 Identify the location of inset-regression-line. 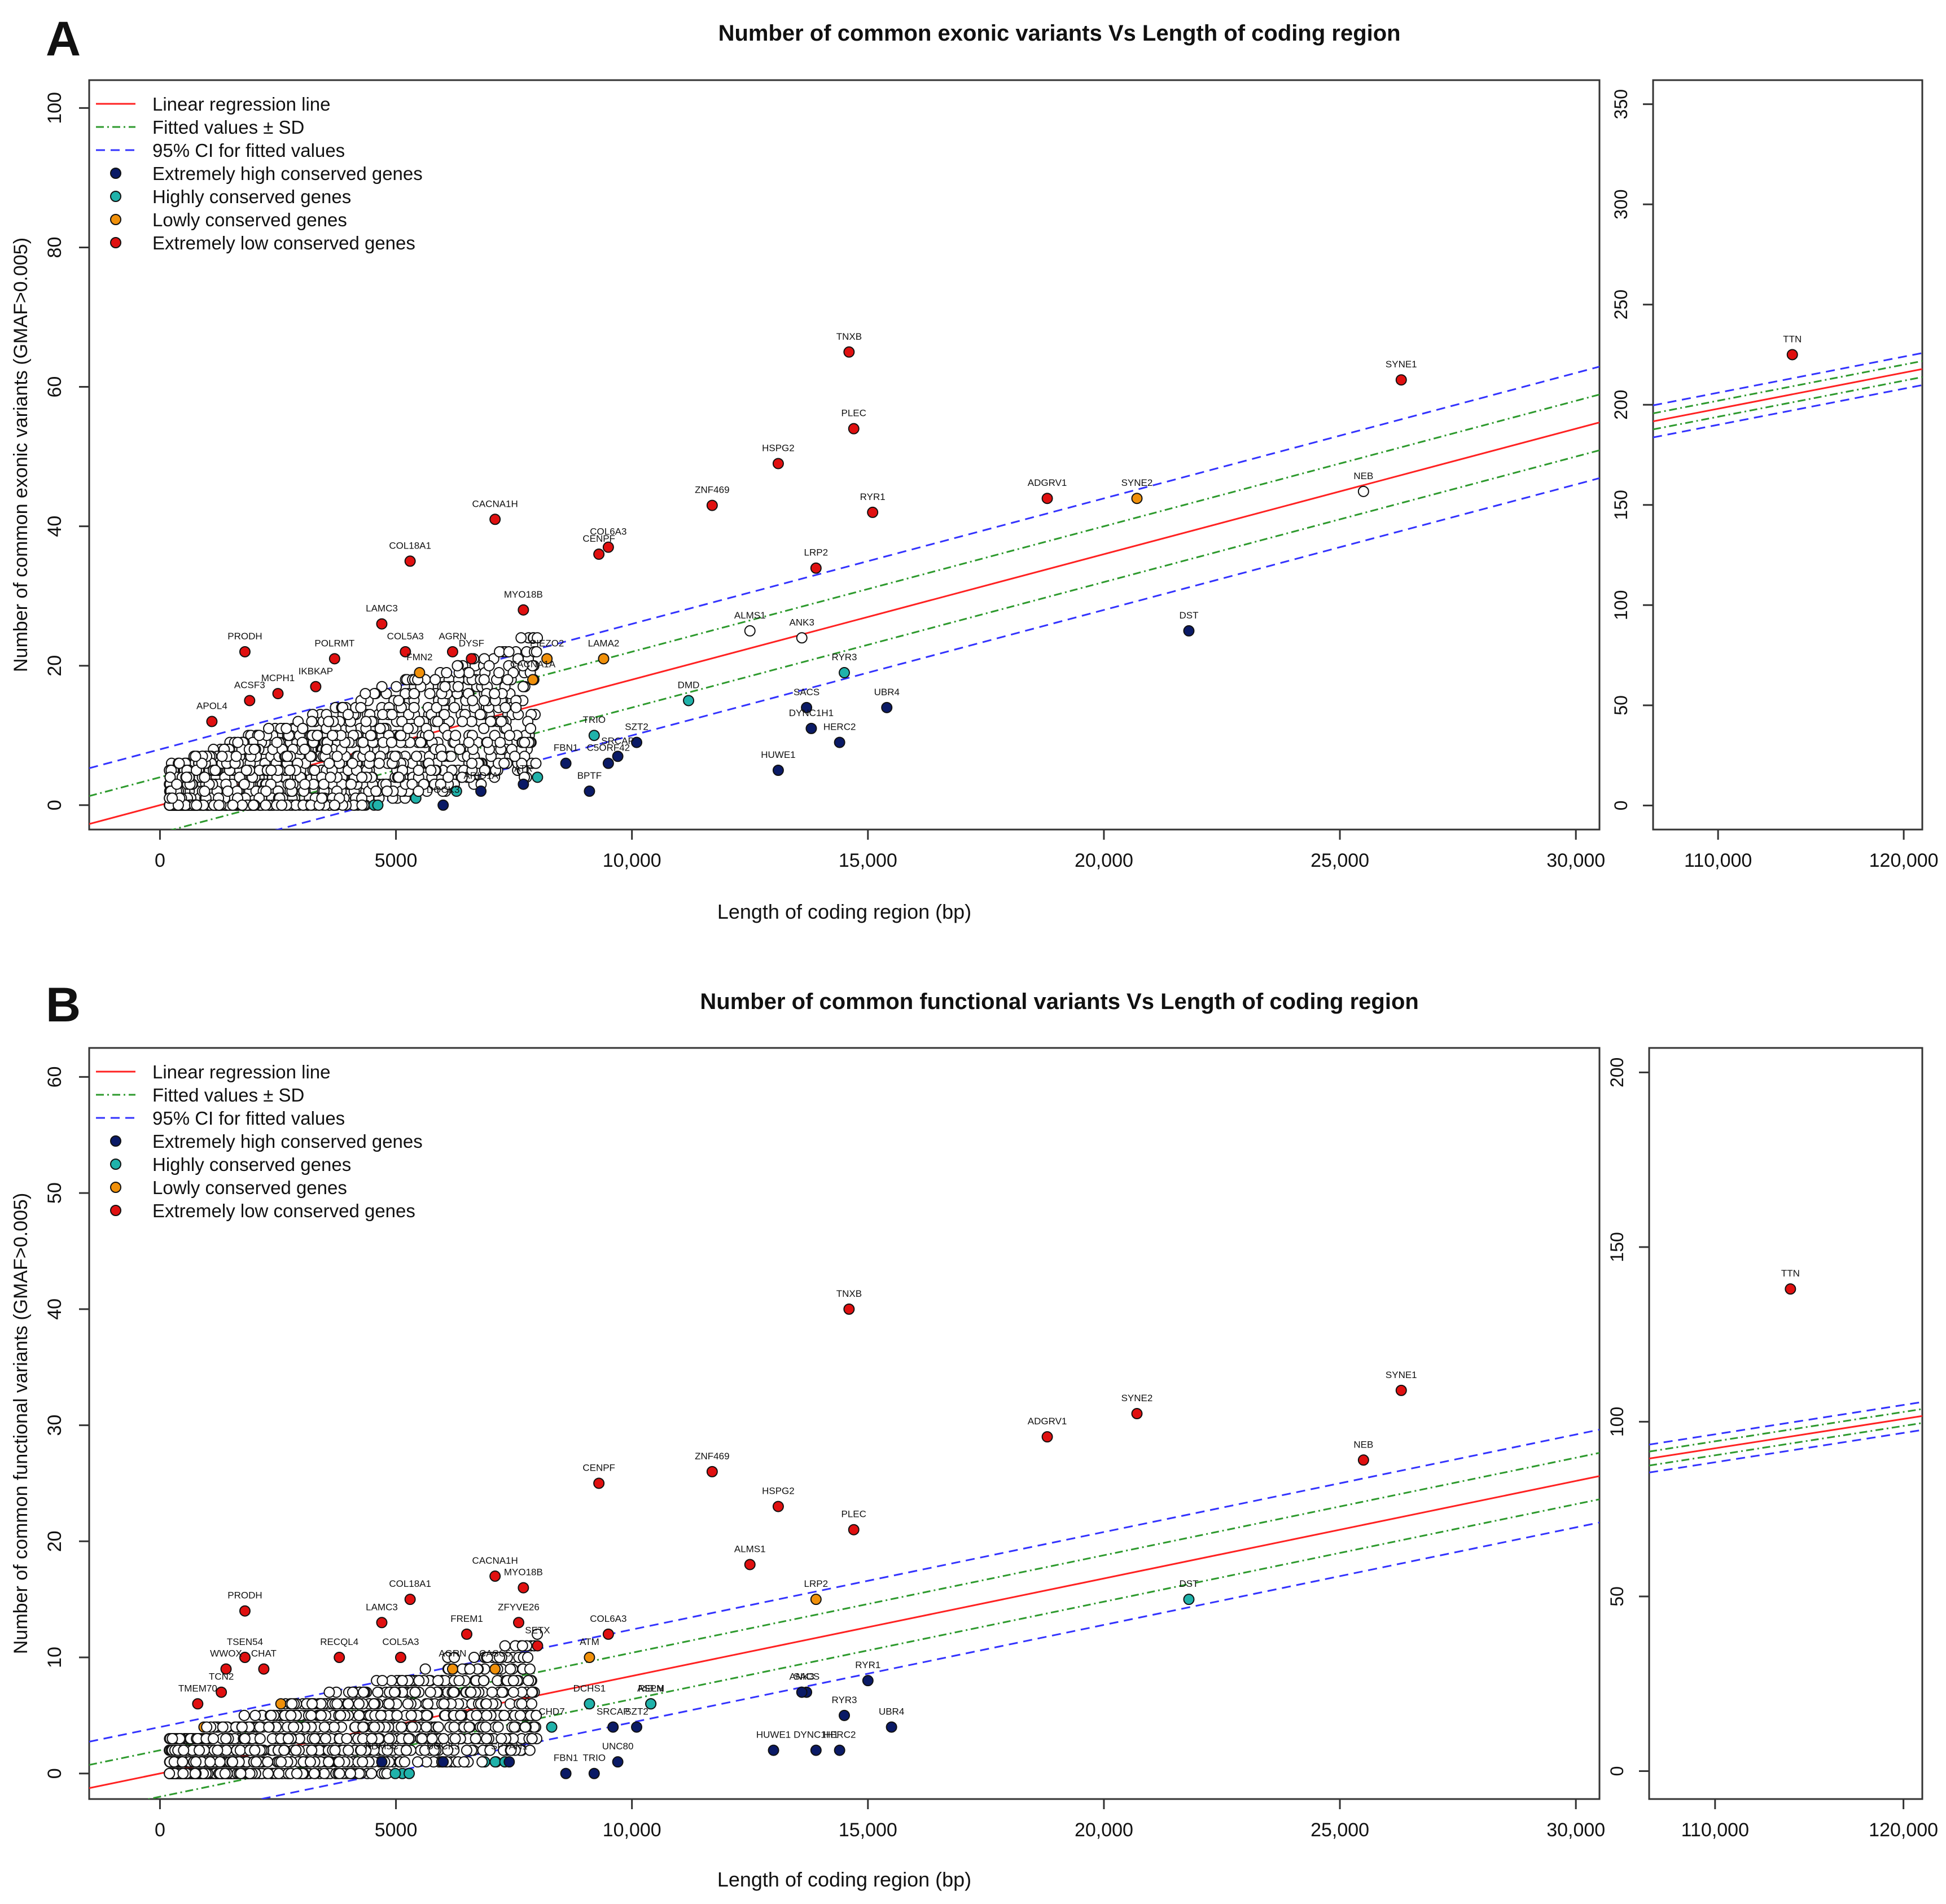
(1787, 395).